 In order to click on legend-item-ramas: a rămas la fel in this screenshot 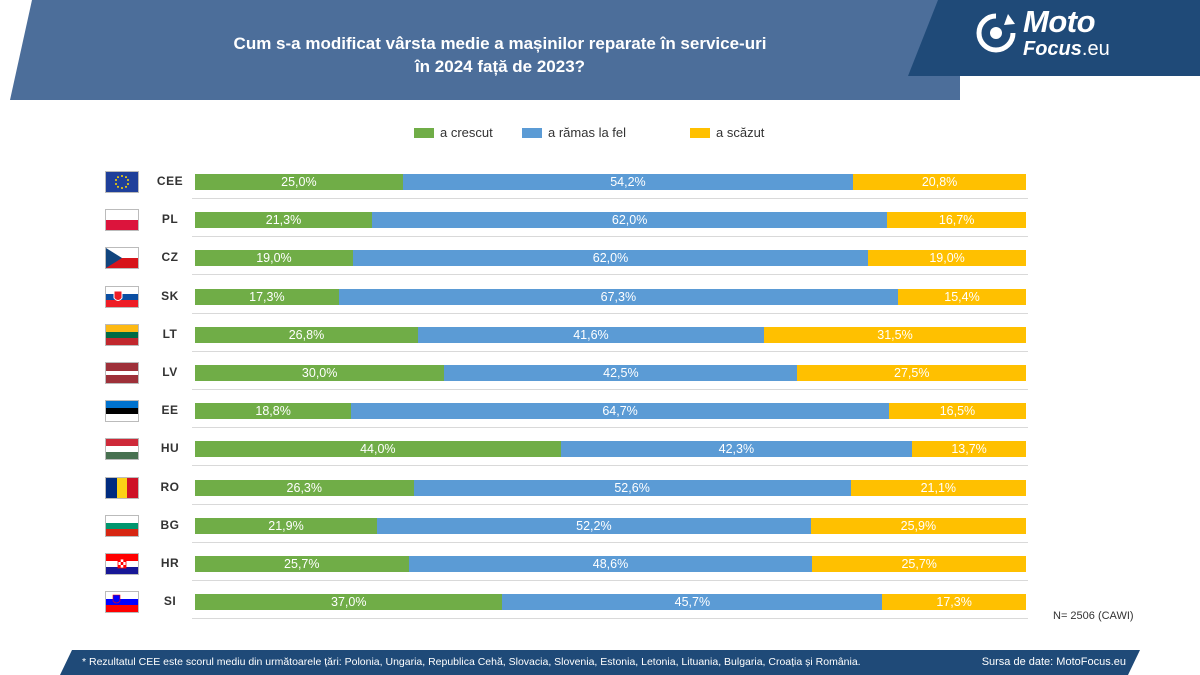, I will do `click(574, 132)`.